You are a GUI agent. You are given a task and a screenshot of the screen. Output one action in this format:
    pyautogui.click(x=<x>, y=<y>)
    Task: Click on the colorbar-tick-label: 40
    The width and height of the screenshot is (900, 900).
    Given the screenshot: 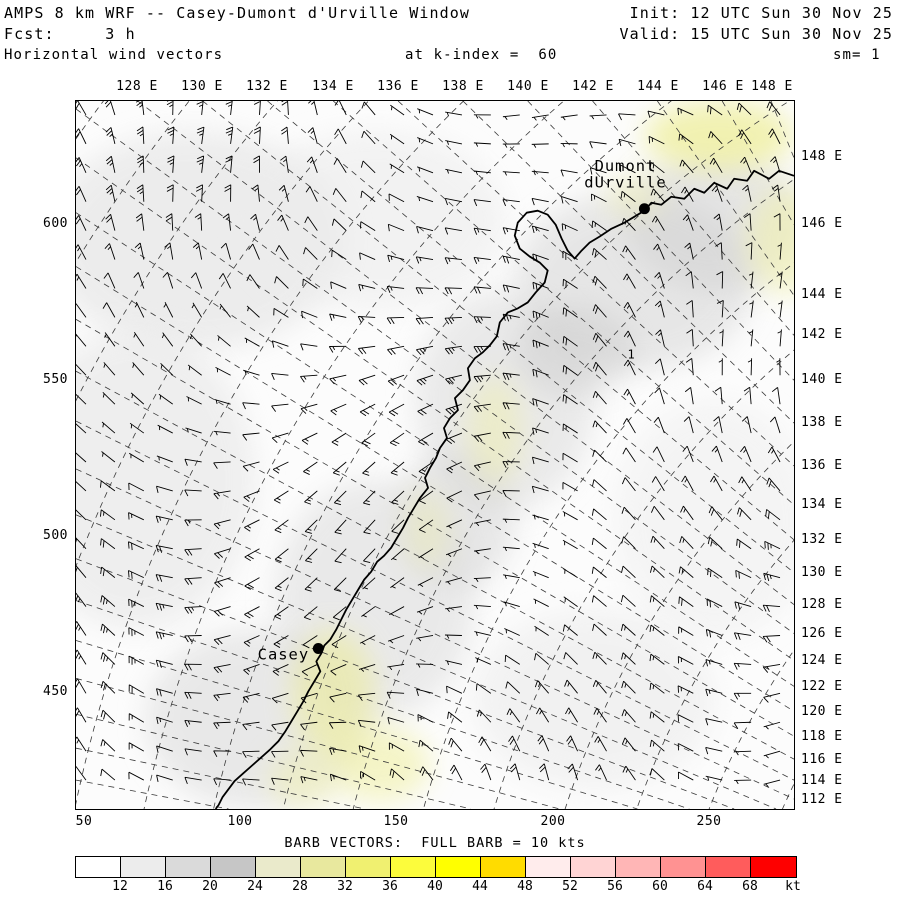 What is the action you would take?
    pyautogui.click(x=435, y=886)
    